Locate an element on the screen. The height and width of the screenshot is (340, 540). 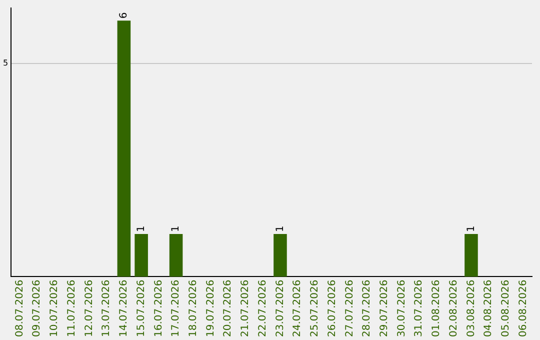
x-tick-label: 21.07.2026 is located at coordinates (246, 309).